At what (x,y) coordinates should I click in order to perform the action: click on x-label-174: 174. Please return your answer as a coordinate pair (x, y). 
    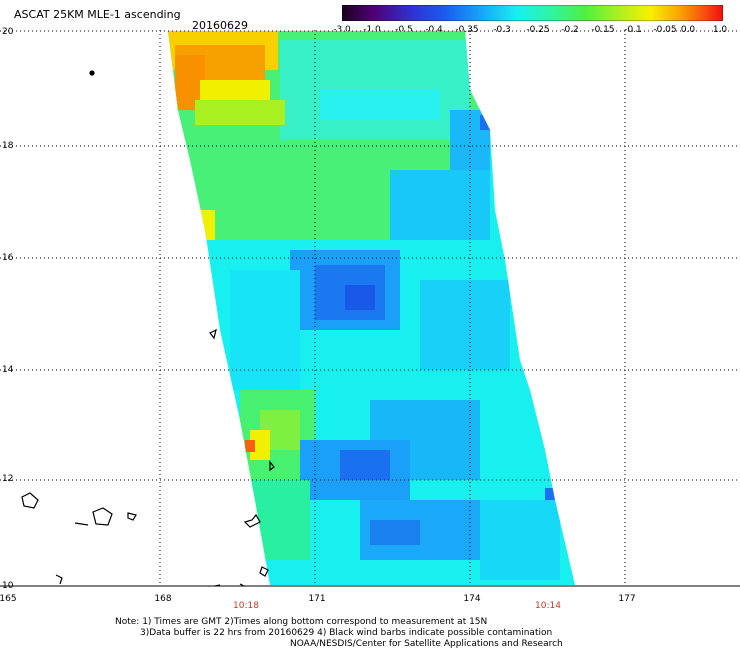
    Looking at the image, I should click on (472, 599).